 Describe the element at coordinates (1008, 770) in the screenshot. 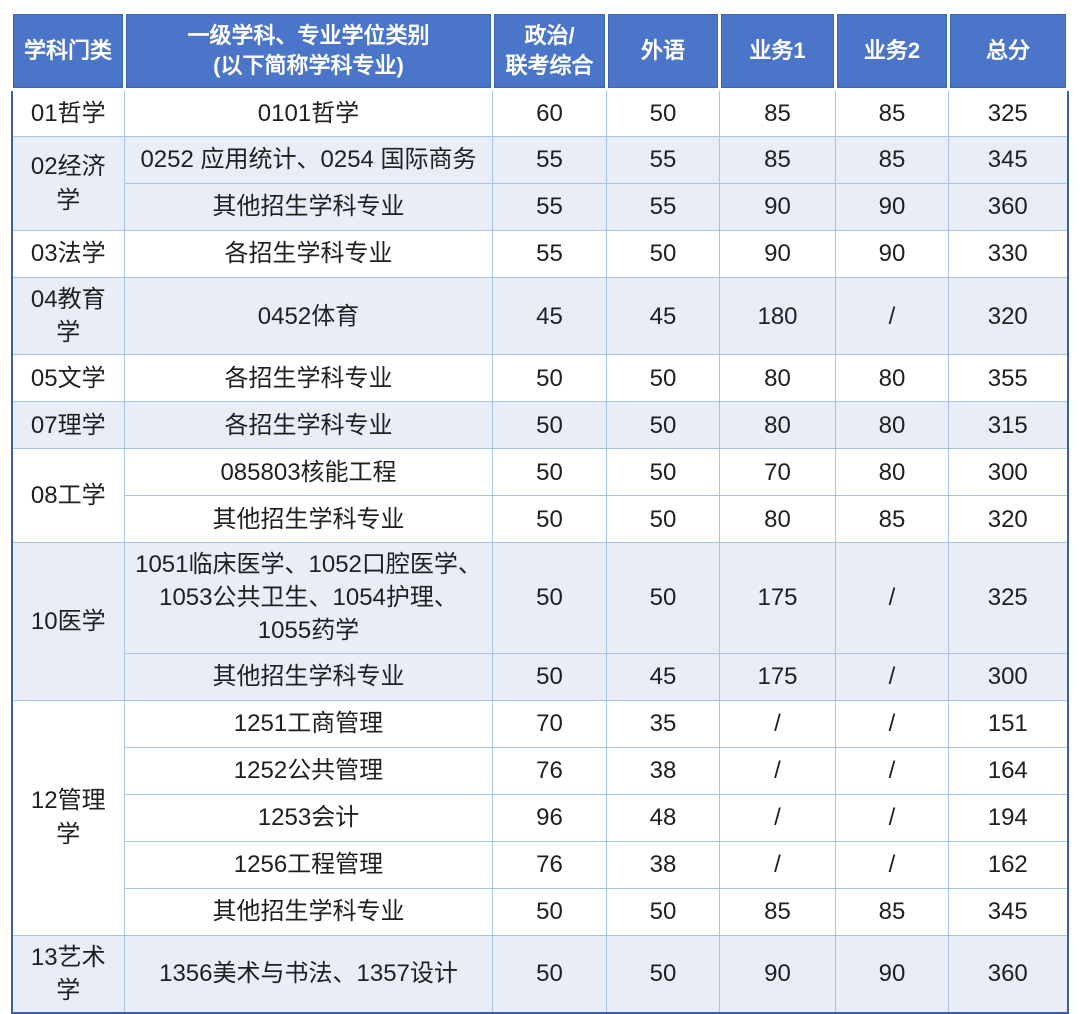

I see `score-cell: 164` at that location.